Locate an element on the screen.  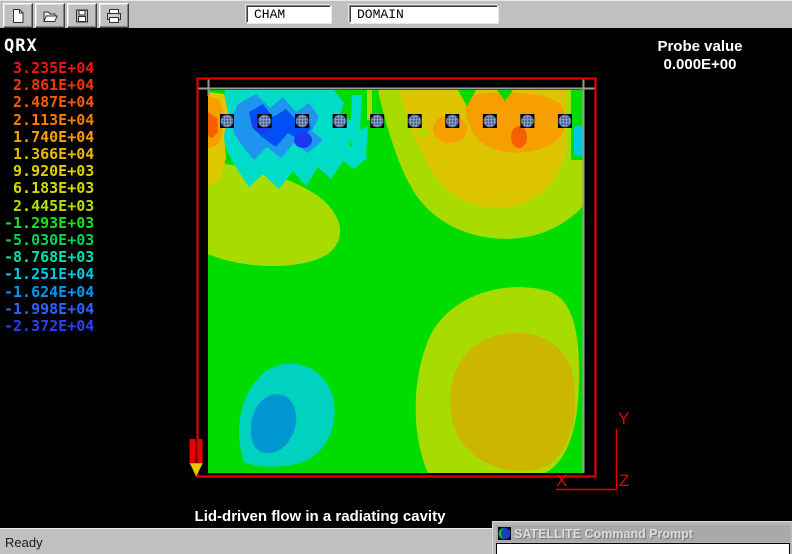
print-button is located at coordinates (114, 15).